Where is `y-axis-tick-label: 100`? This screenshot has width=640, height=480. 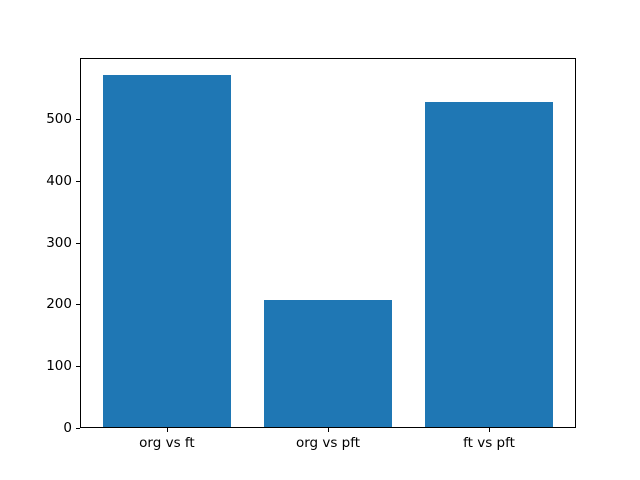
y-axis-tick-label: 100 is located at coordinates (59, 365).